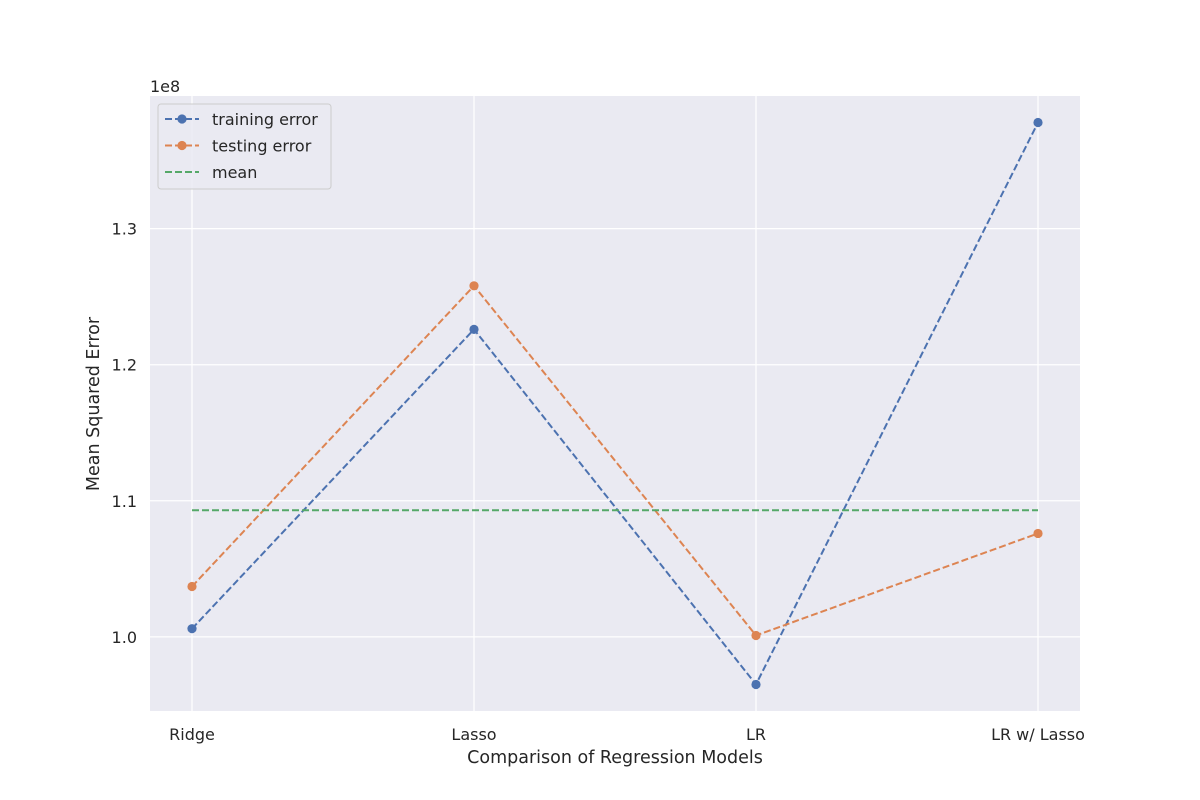  I want to click on x-tick-label: LR w/ Lasso, so click(1038, 734).